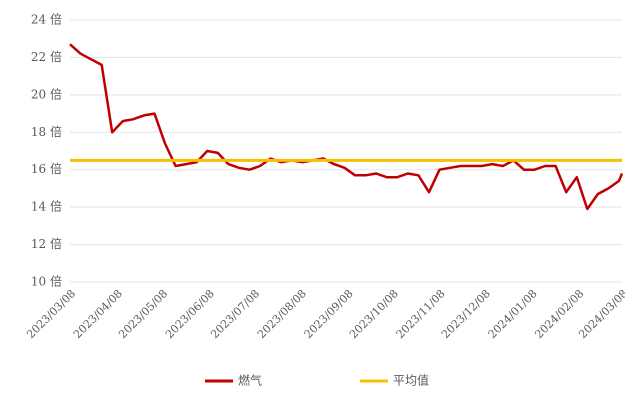 This screenshot has width=625, height=394. What do you see at coordinates (46, 168) in the screenshot?
I see `y-tick-label: 16 倍` at bounding box center [46, 168].